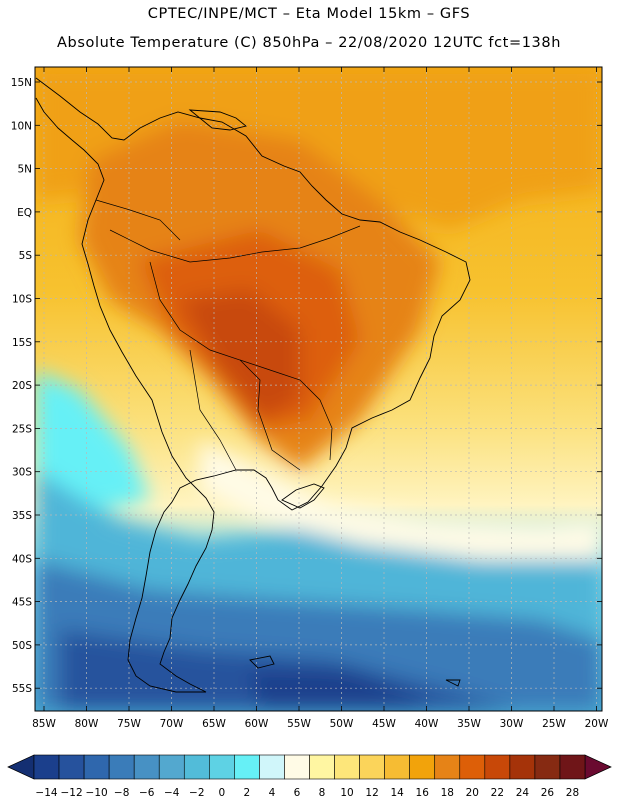 Image resolution: width=618 pixels, height=800 pixels. Describe the element at coordinates (22, 559) in the screenshot. I see `lat-label: 40S` at that location.